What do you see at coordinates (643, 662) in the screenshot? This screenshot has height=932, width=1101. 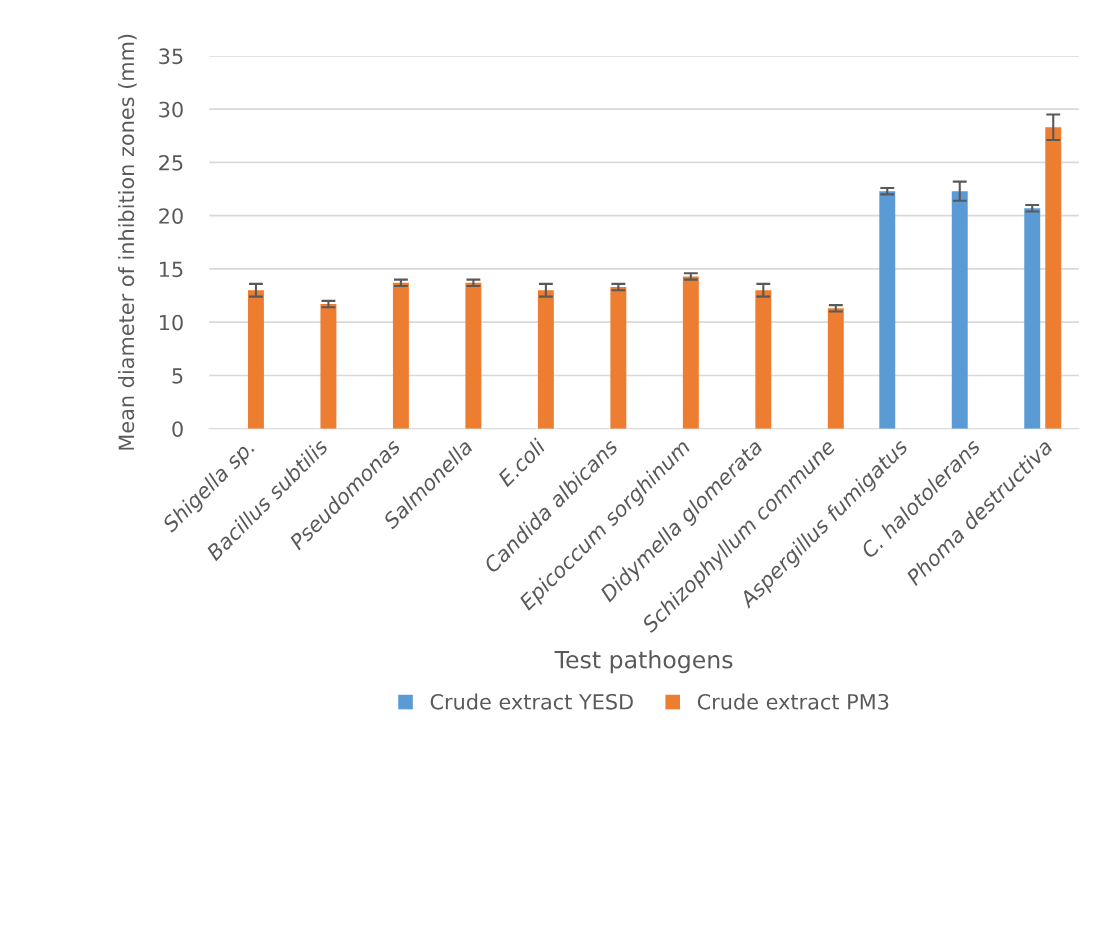 I see `x-axis-title: Test pathogens` at bounding box center [643, 662].